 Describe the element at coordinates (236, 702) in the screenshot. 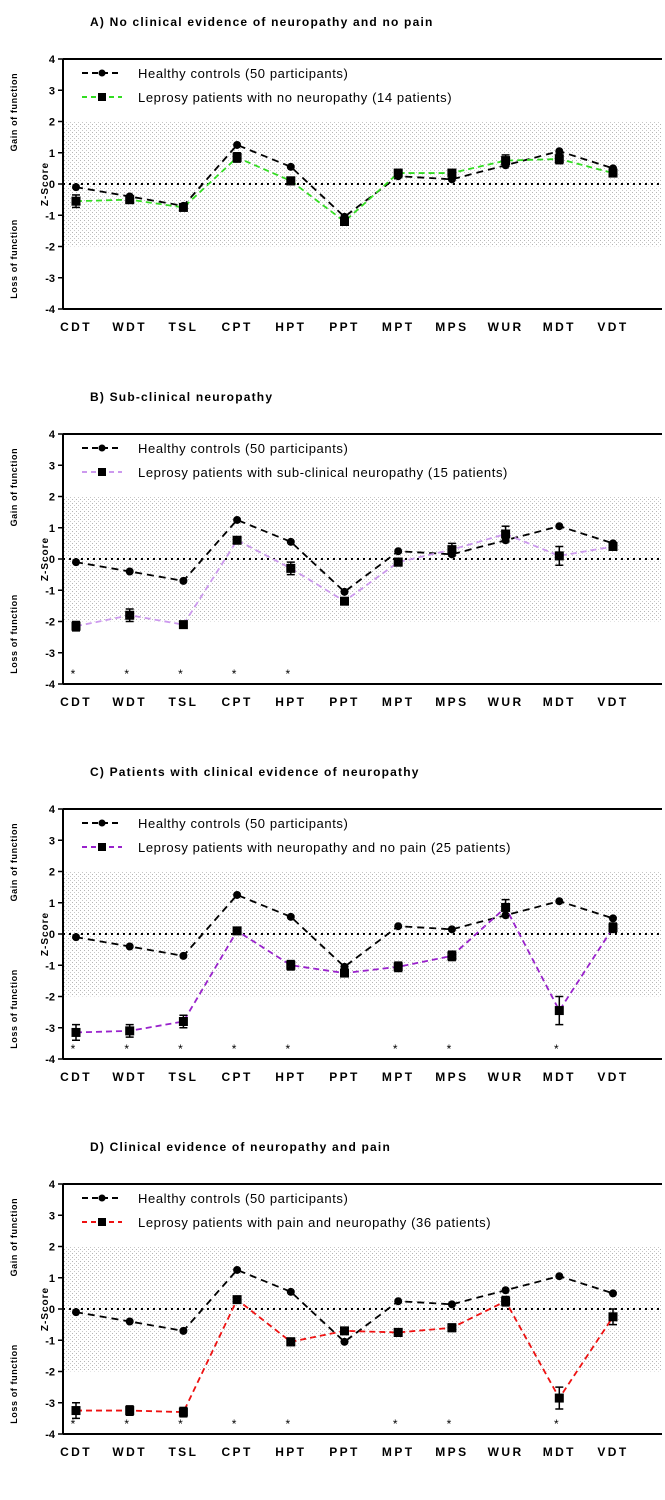

I see `x-tick-label-cpt: CPT` at that location.